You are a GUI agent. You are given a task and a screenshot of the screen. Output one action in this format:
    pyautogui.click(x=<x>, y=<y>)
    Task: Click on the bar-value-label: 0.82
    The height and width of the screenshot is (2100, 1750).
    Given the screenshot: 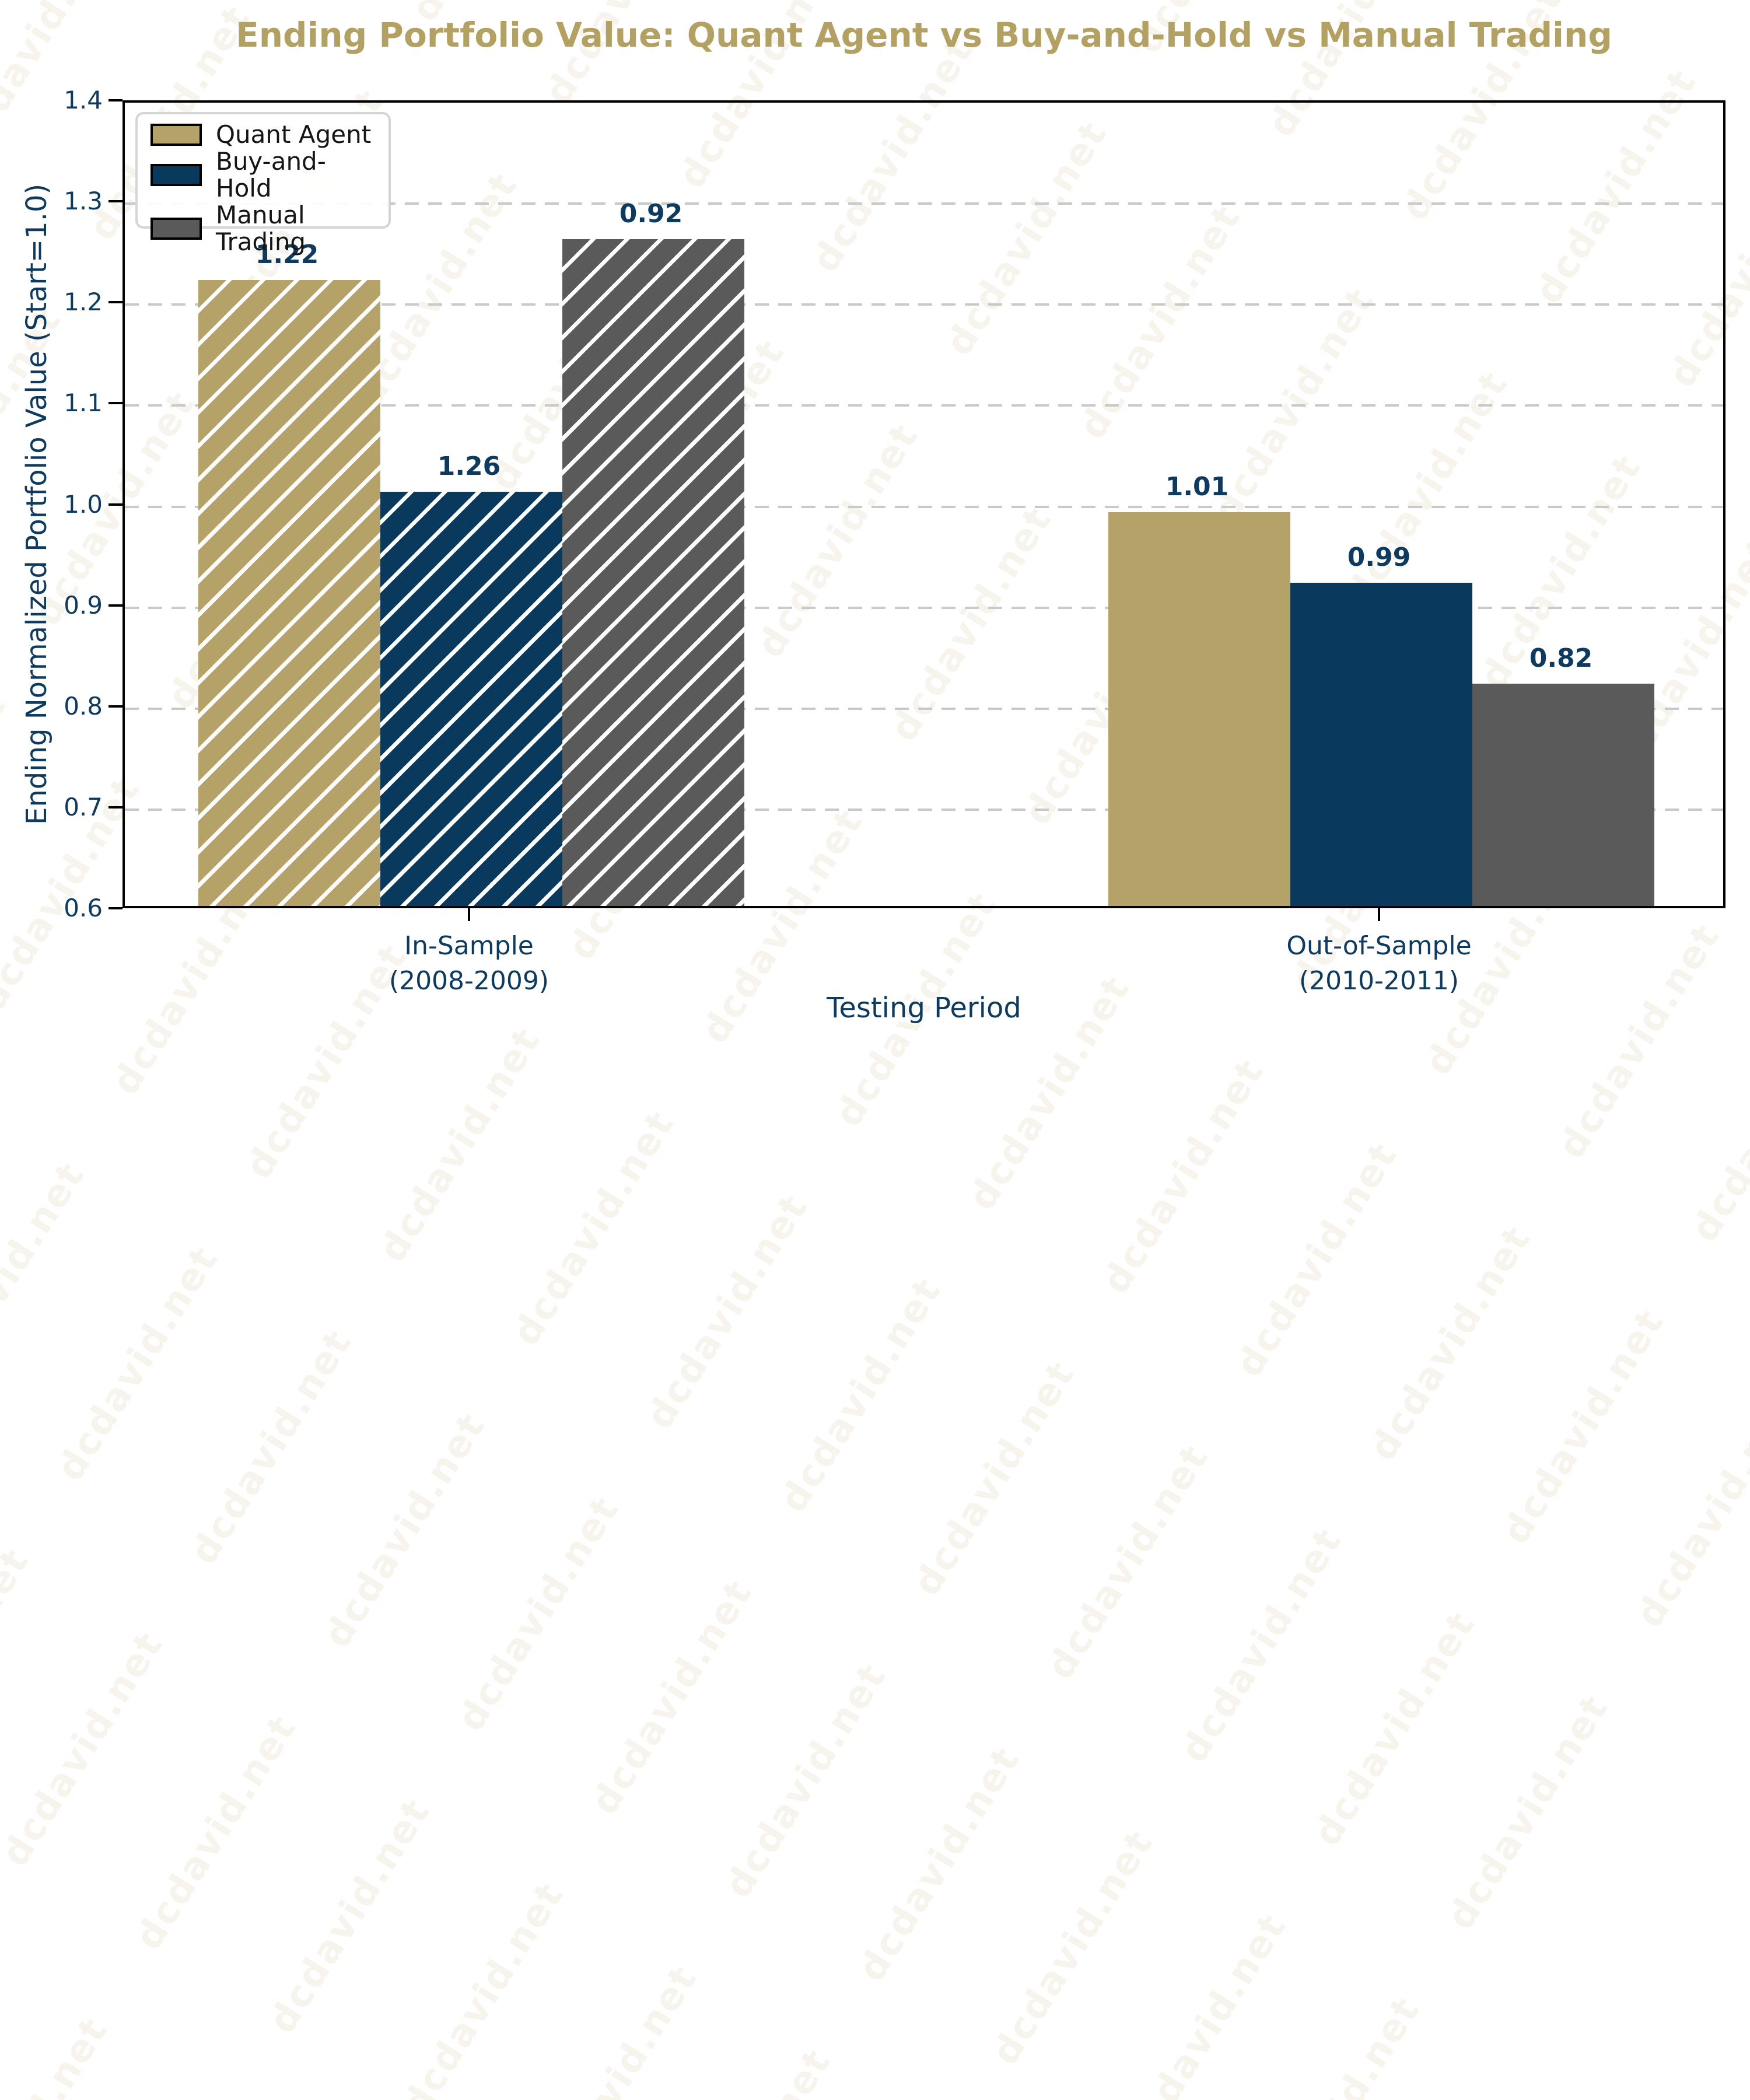 What is the action you would take?
    pyautogui.click(x=1561, y=658)
    